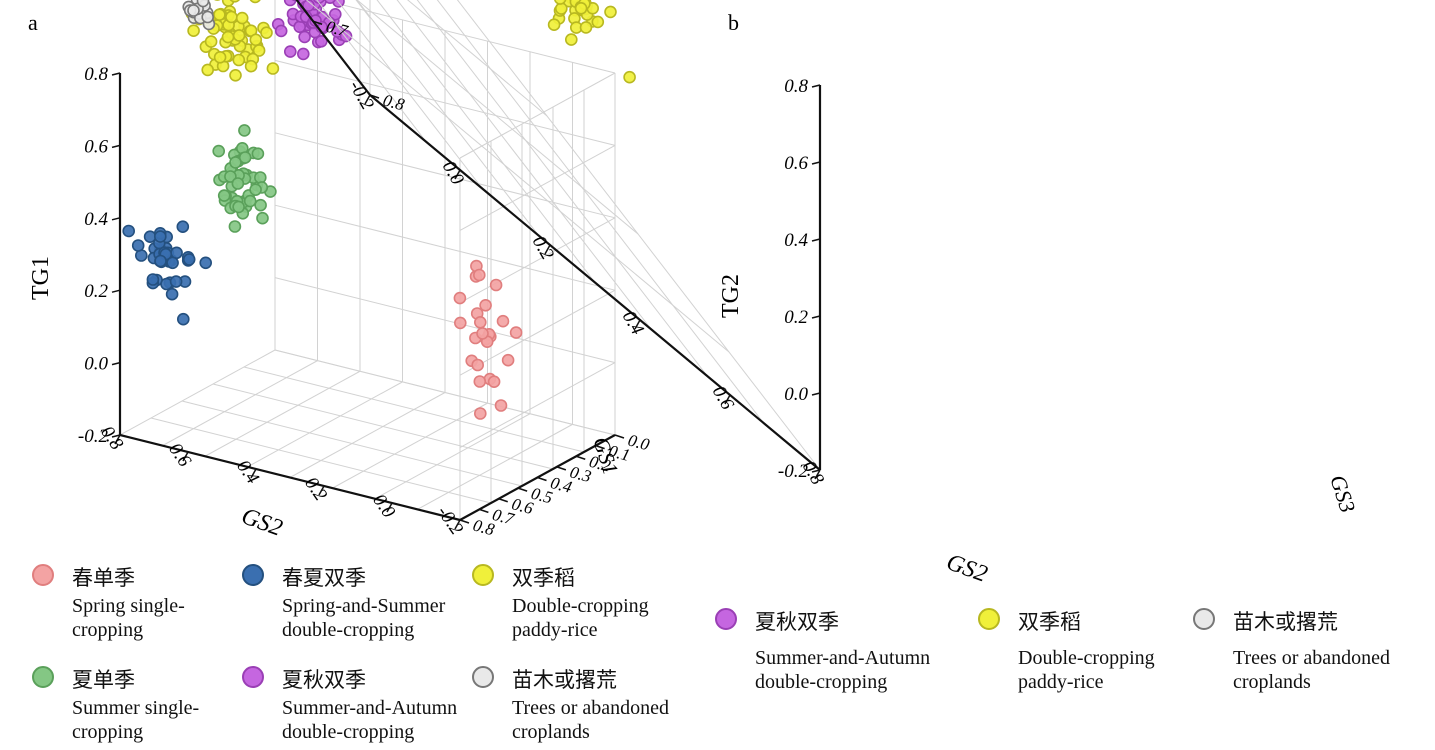 The width and height of the screenshot is (1435, 750). I want to click on y-tick-label: 0.2, so click(543, 248).